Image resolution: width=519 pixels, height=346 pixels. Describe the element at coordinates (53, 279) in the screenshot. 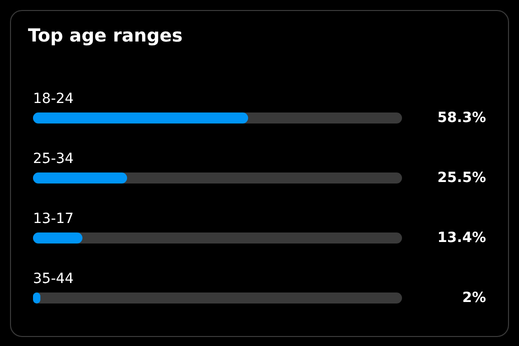

I see `y-tick-label: 35-44` at that location.